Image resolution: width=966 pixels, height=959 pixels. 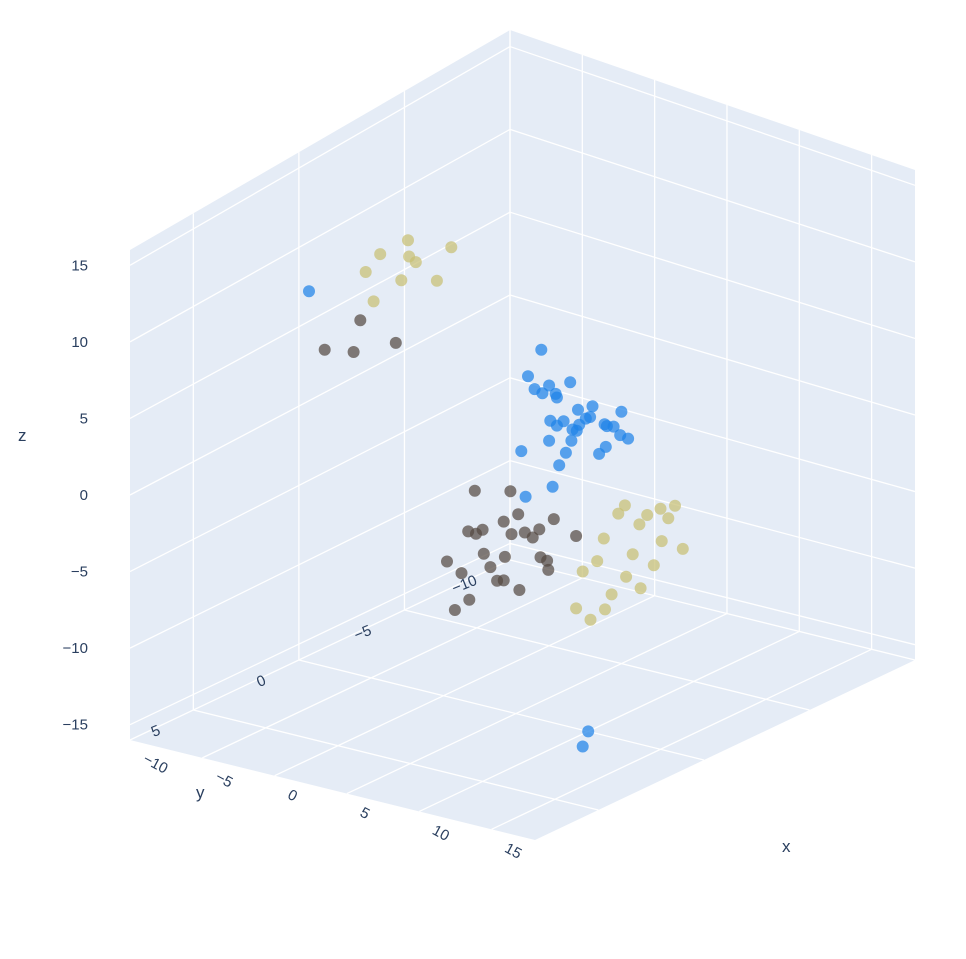 What do you see at coordinates (440, 833) in the screenshot?
I see `x-tick-label: 10` at bounding box center [440, 833].